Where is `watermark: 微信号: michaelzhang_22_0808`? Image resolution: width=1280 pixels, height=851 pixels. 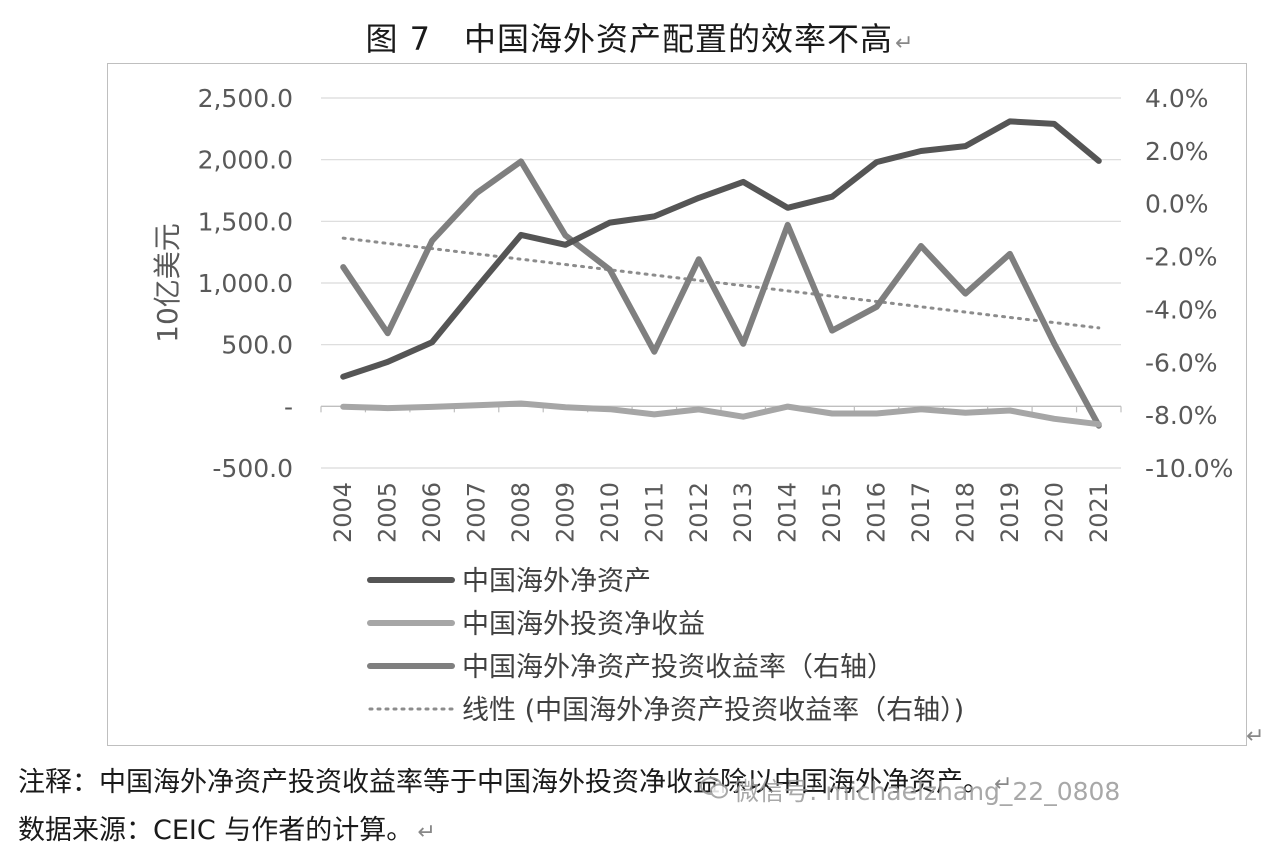 watermark: 微信号: michaelzhang_22_0808 is located at coordinates (910, 790).